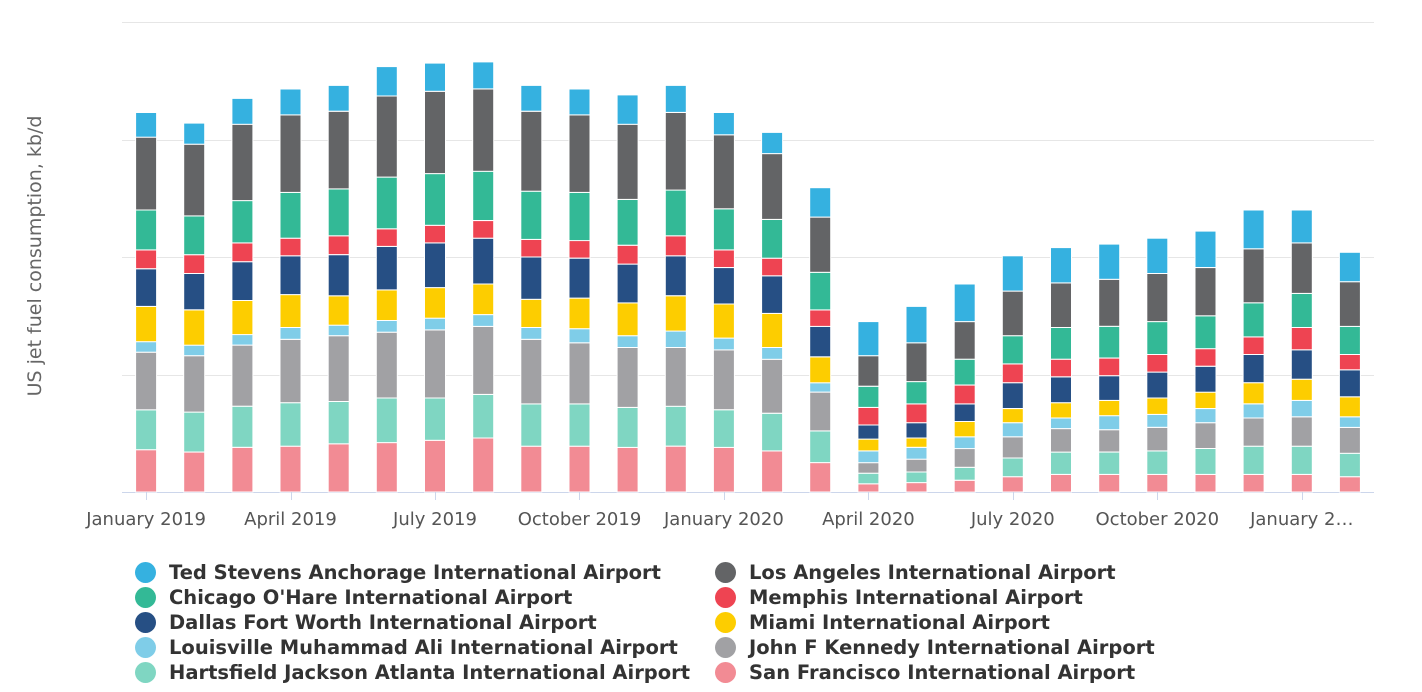 The height and width of the screenshot is (692, 1422). What do you see at coordinates (995, 572) in the screenshot?
I see `legend-item: Los Angeles International Airport` at bounding box center [995, 572].